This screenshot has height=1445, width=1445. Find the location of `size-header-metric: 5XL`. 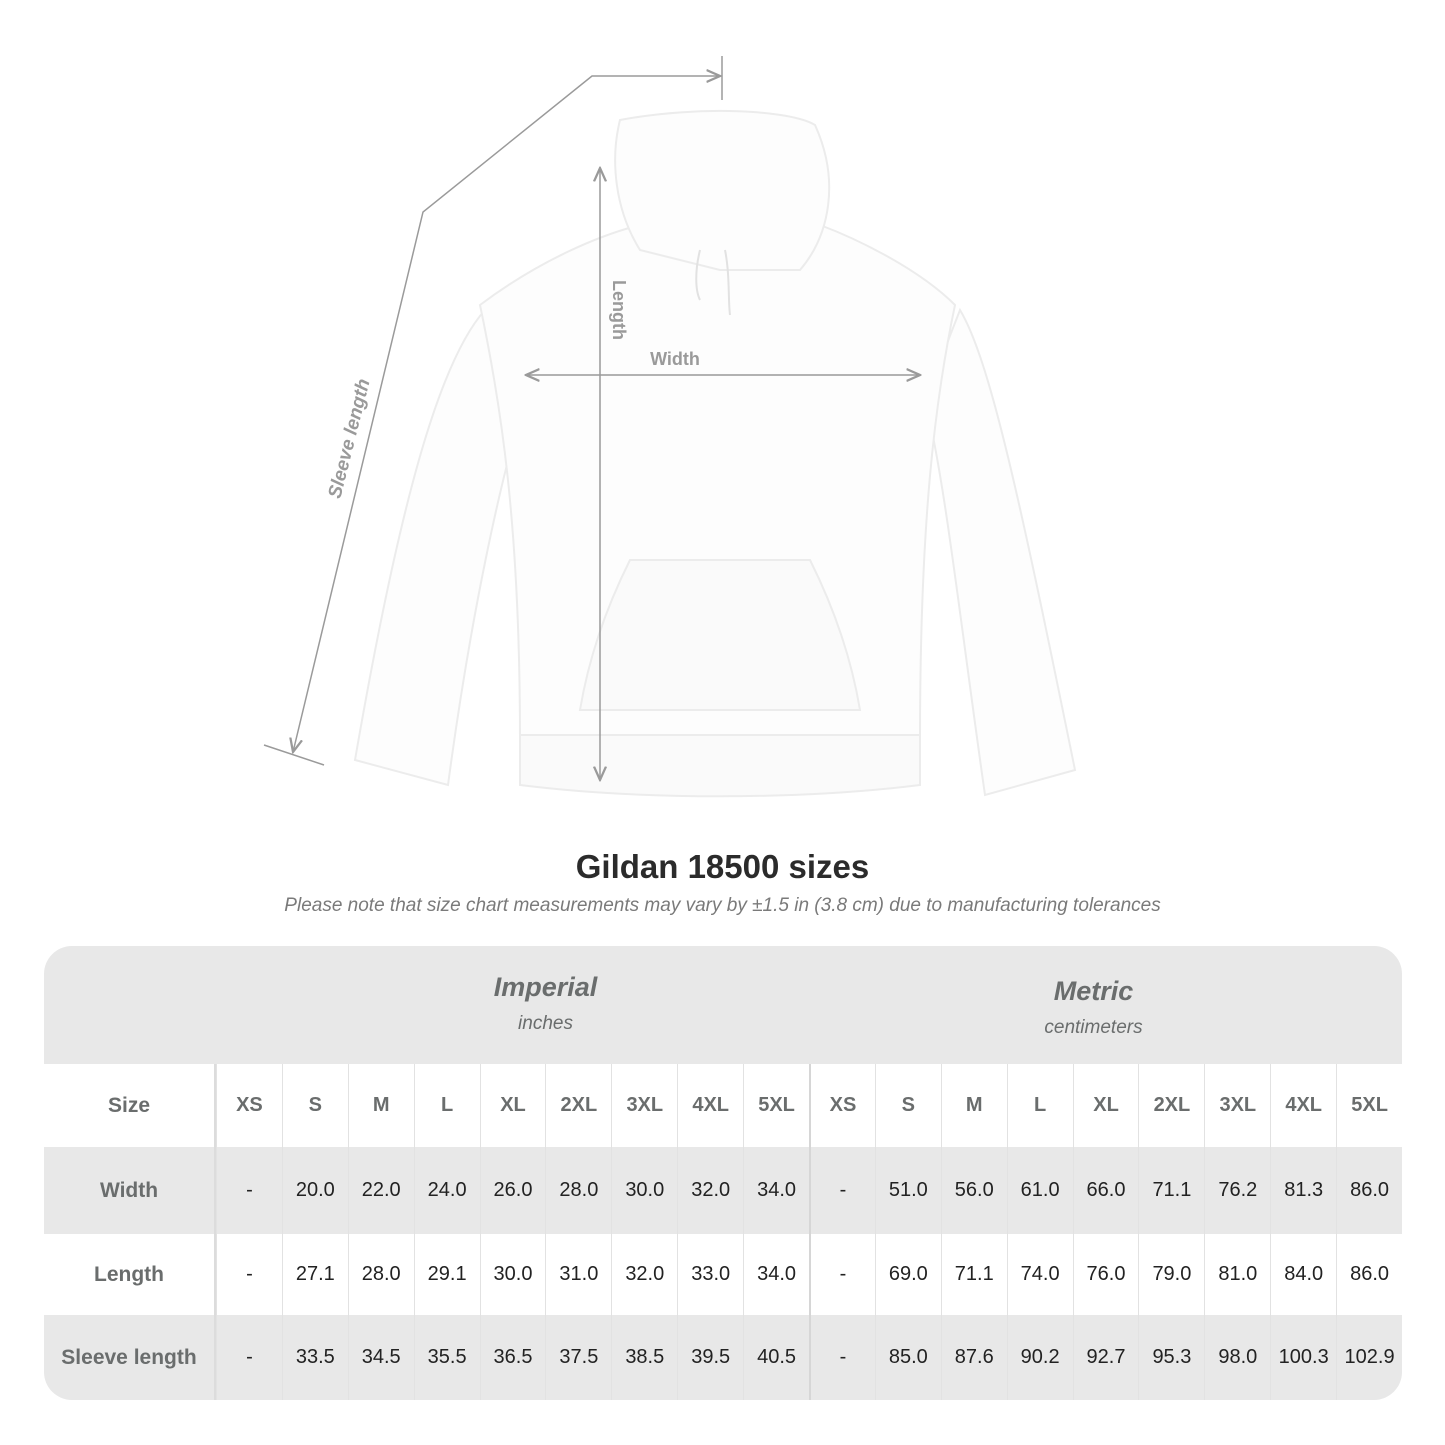

size-header-metric: 5XL is located at coordinates (1369, 1105).